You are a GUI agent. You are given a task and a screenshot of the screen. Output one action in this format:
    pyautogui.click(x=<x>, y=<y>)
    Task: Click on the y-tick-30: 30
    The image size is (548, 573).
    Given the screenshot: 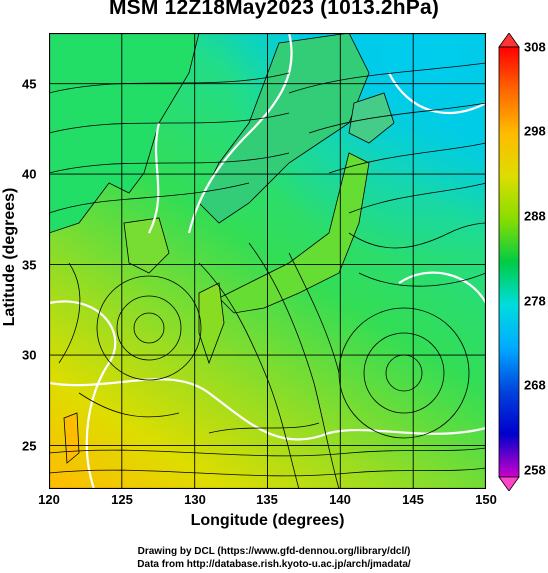 What is the action you would take?
    pyautogui.click(x=29, y=355)
    